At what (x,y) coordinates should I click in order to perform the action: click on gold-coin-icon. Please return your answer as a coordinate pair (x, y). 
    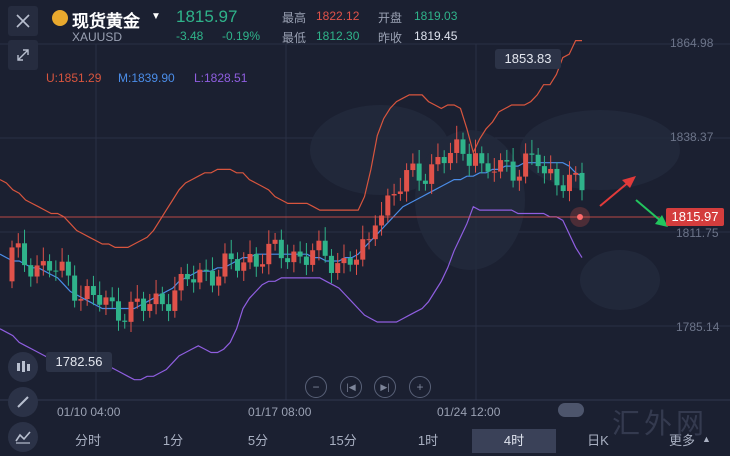
    Looking at the image, I should click on (60, 18).